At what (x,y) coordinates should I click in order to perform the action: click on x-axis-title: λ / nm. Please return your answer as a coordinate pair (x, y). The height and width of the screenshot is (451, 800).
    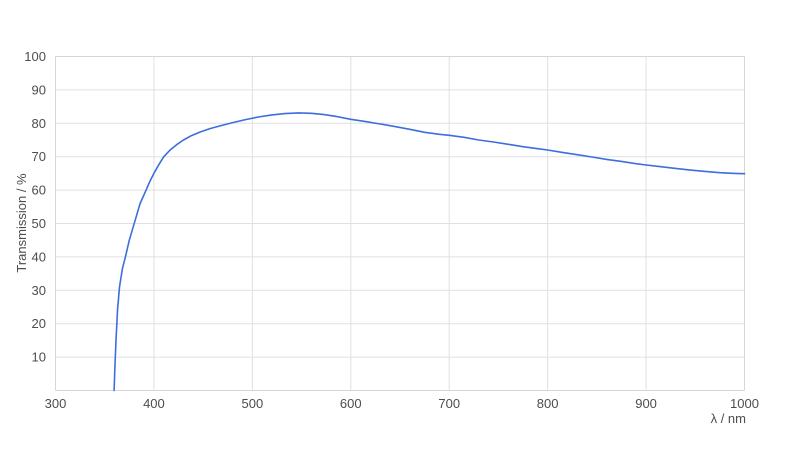
    Looking at the image, I should click on (728, 418).